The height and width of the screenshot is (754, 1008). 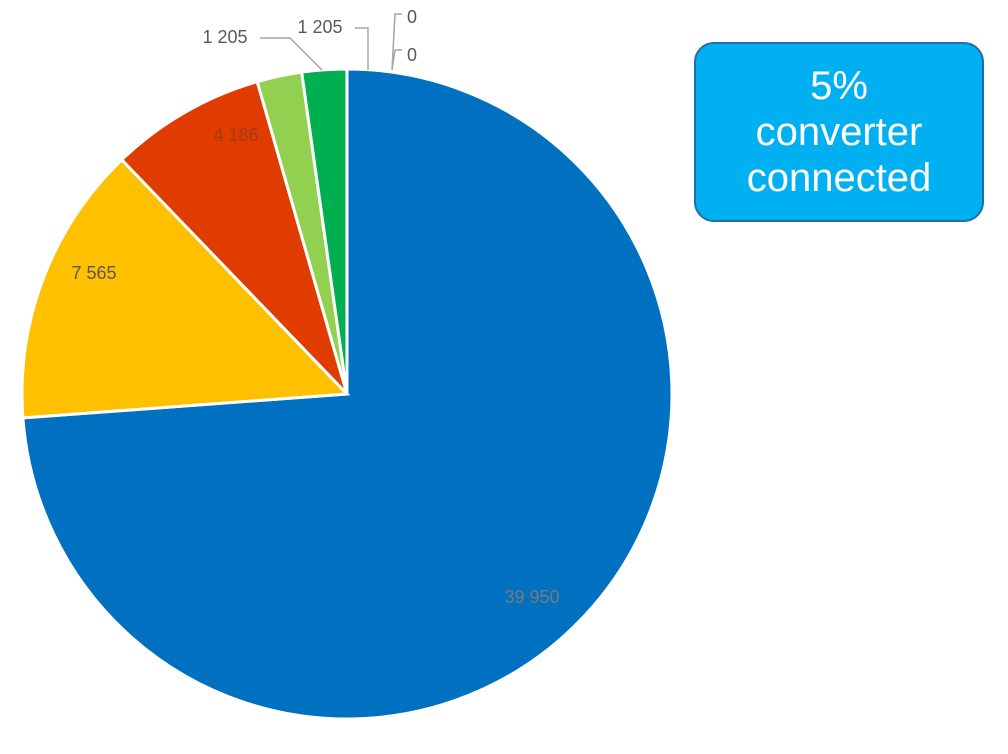 What do you see at coordinates (839, 86) in the screenshot?
I see `callout-percent: 5%` at bounding box center [839, 86].